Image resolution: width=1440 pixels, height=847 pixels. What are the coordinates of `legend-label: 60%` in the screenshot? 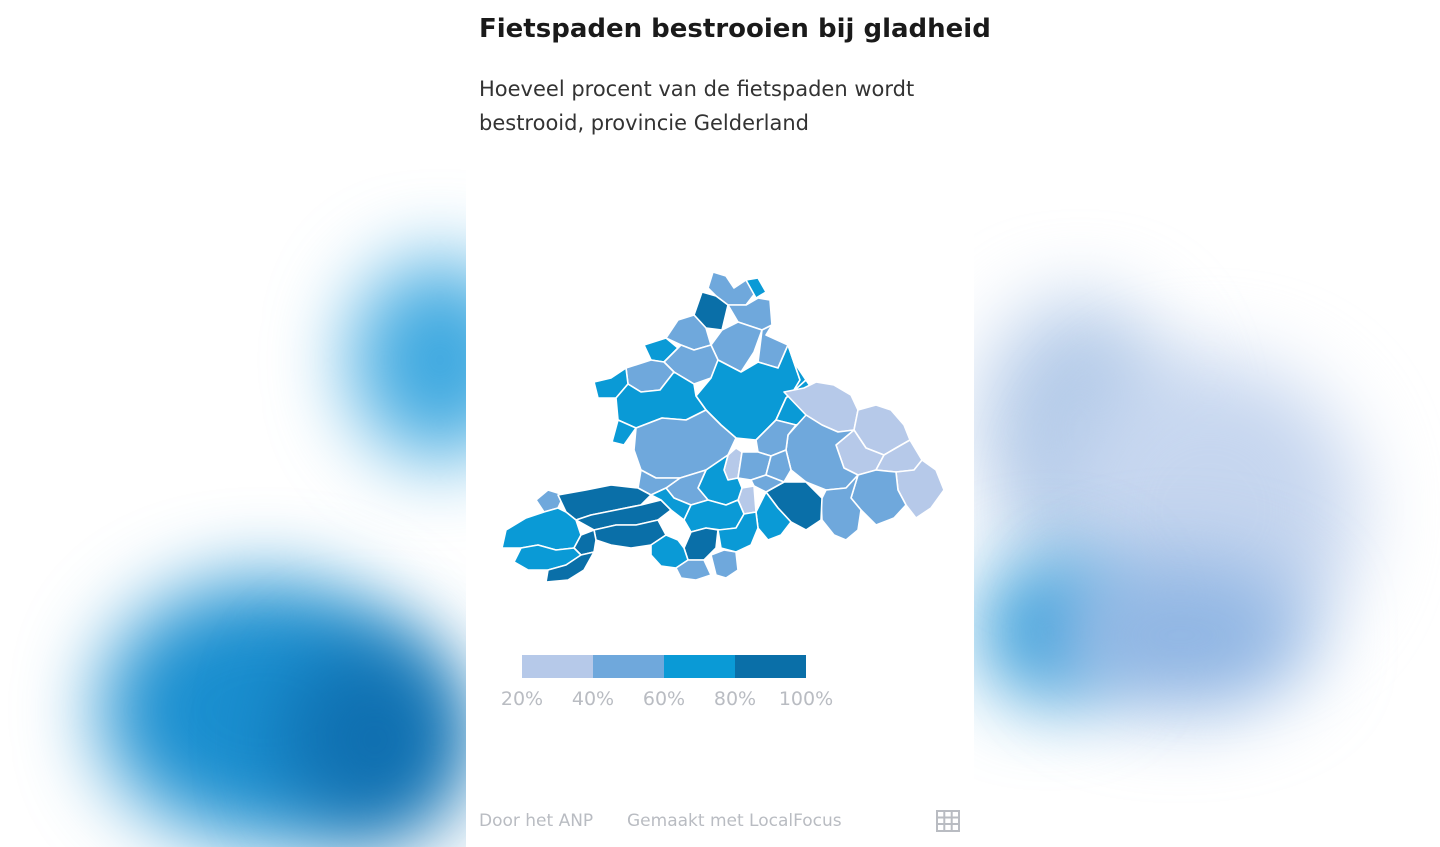 It's located at (664, 699).